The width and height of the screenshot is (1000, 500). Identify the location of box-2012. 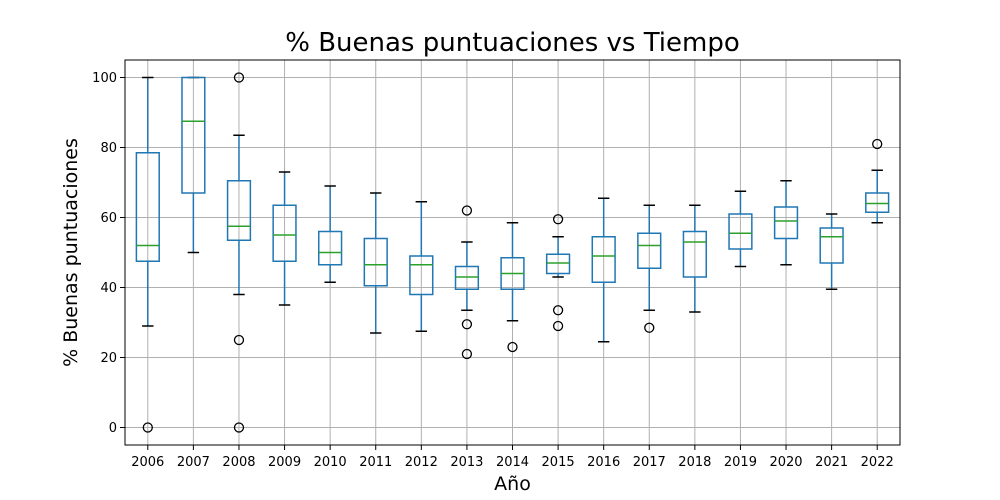
(421, 266).